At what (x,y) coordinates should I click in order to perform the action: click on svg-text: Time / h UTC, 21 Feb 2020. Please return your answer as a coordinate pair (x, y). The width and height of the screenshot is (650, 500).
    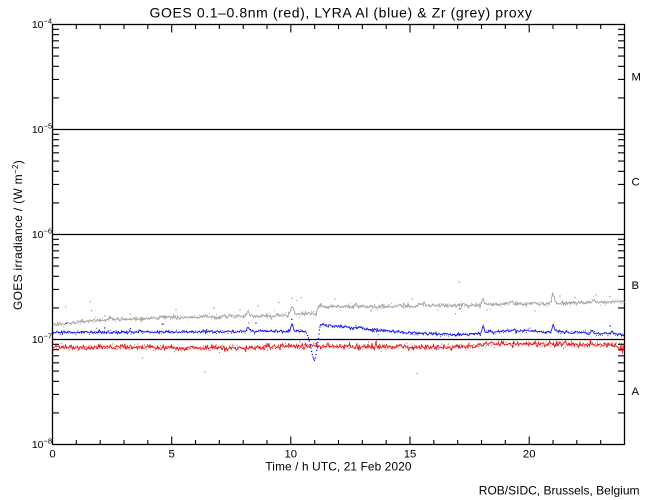
    Looking at the image, I should click on (338, 467).